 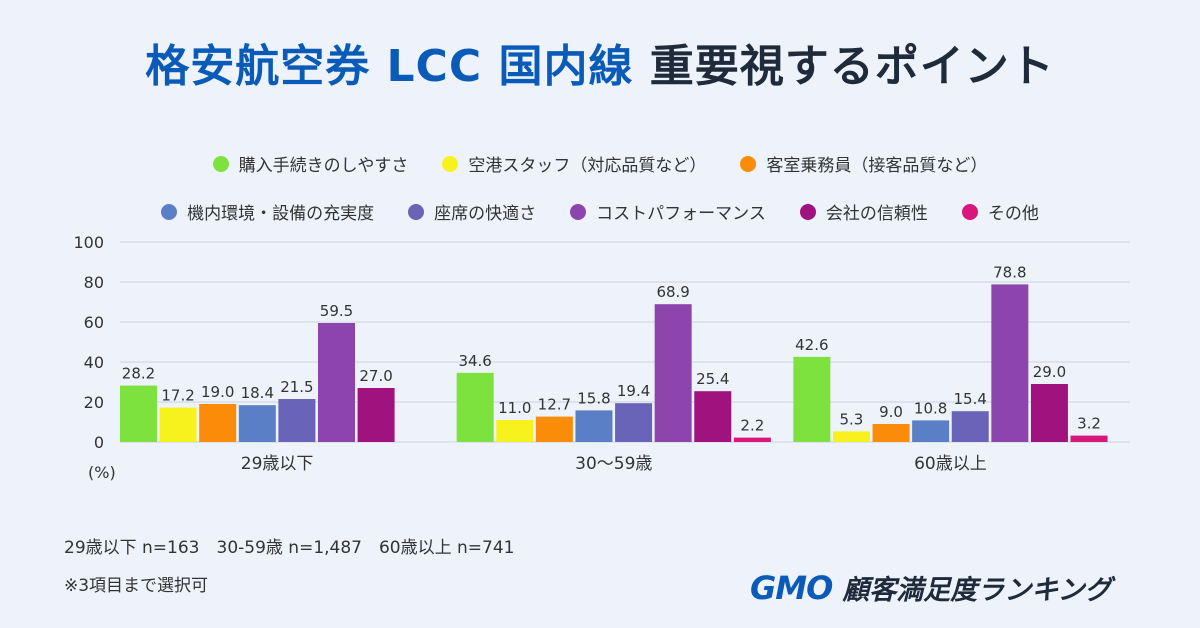 What do you see at coordinates (88, 242) in the screenshot?
I see `y-tick-label: 100` at bounding box center [88, 242].